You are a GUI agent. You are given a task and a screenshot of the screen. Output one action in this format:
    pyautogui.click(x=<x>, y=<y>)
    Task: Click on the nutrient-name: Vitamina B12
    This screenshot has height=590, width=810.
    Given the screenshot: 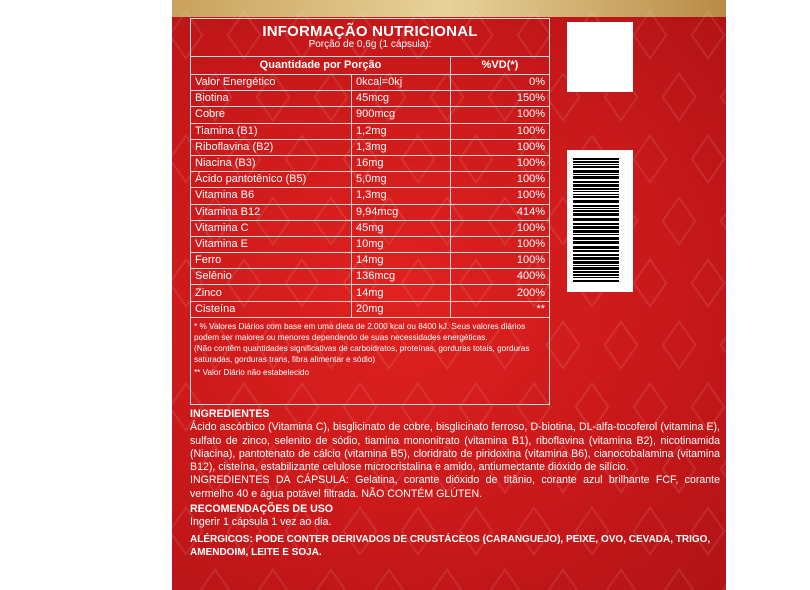 What is the action you would take?
    pyautogui.click(x=271, y=212)
    